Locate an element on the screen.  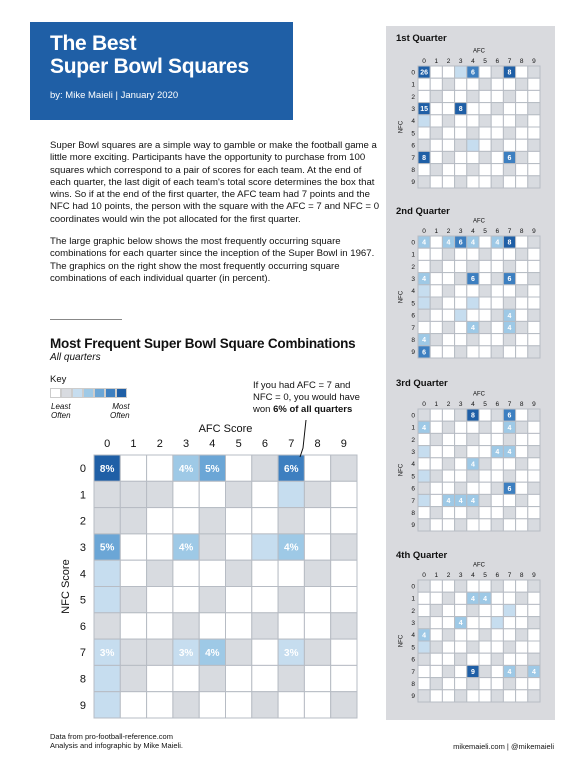
cell-afc8-nfc1 is located at coordinates (522, 84).